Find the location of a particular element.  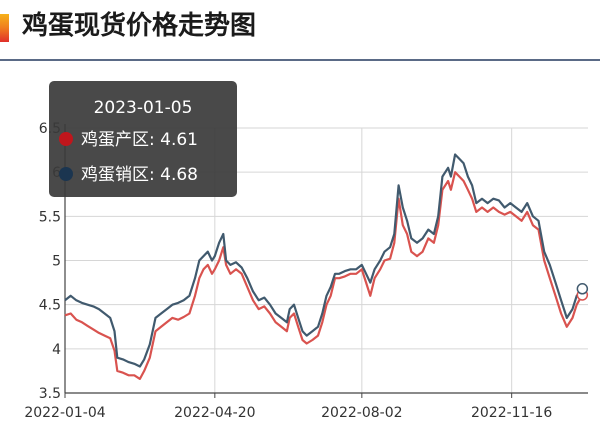

chart-tooltip: 2023-01-05 鸡蛋产区: 4.61 鸡蛋销区: 4.68 is located at coordinates (143, 139).